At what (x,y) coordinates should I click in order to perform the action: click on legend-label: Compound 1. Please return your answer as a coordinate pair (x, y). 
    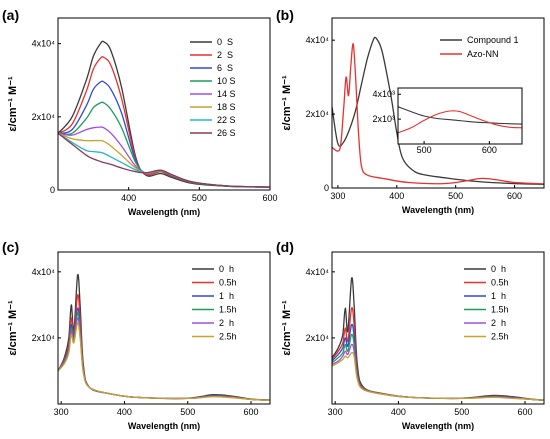
    Looking at the image, I should click on (493, 40).